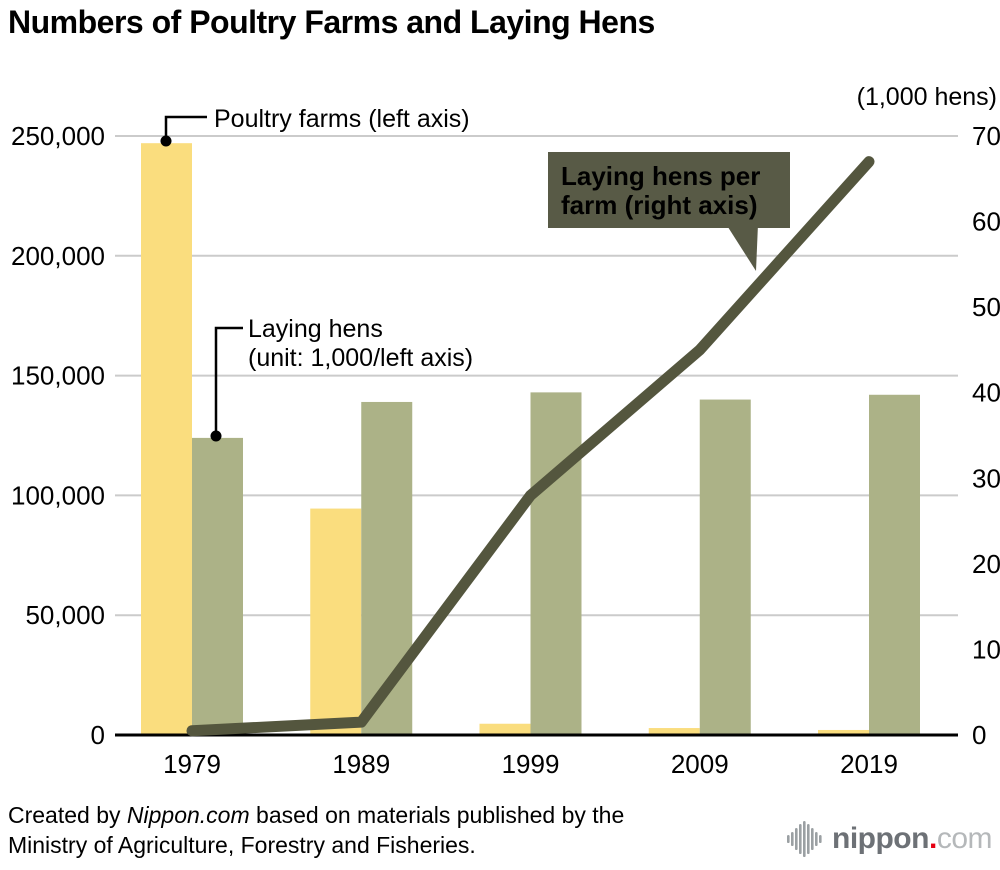 The image size is (1000, 870). Describe the element at coordinates (342, 119) in the screenshot. I see `poultry-farms-annotation: Poultry farms (left axis)` at that location.